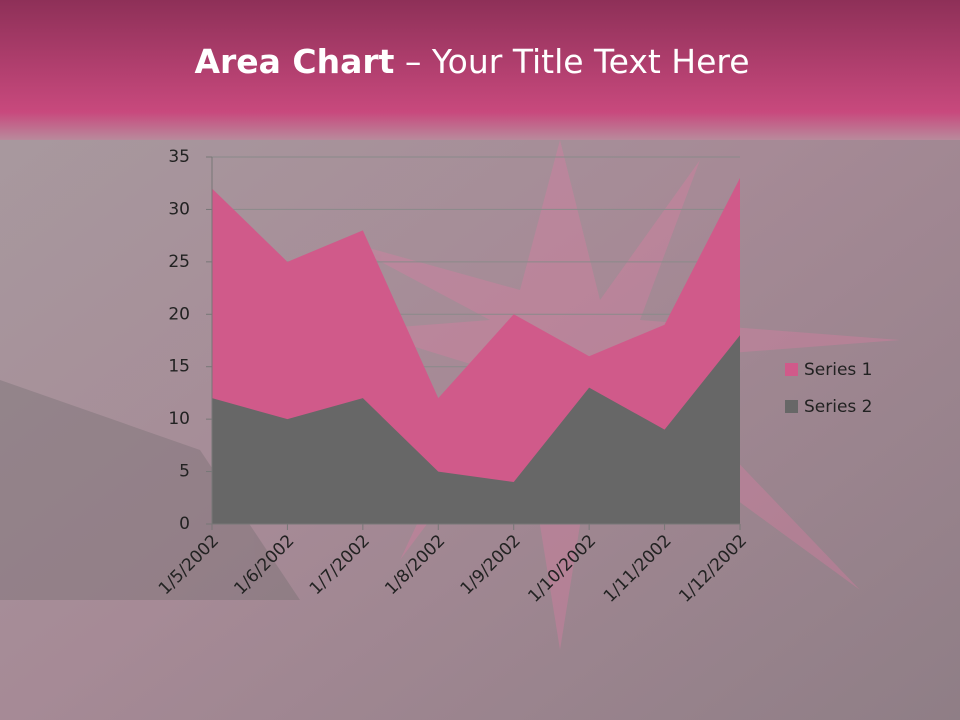 Image resolution: width=960 pixels, height=720 pixels. Describe the element at coordinates (179, 262) in the screenshot. I see `y-tick-label: 25` at that location.